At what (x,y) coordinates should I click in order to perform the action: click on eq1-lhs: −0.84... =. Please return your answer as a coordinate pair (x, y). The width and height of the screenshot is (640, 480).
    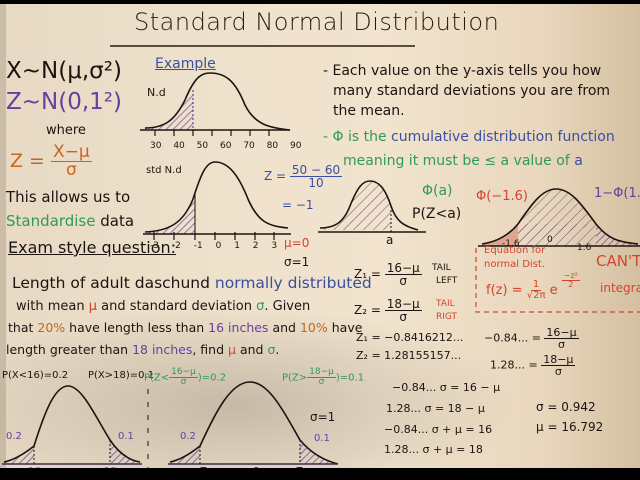
    Looking at the image, I should click on (512, 338).